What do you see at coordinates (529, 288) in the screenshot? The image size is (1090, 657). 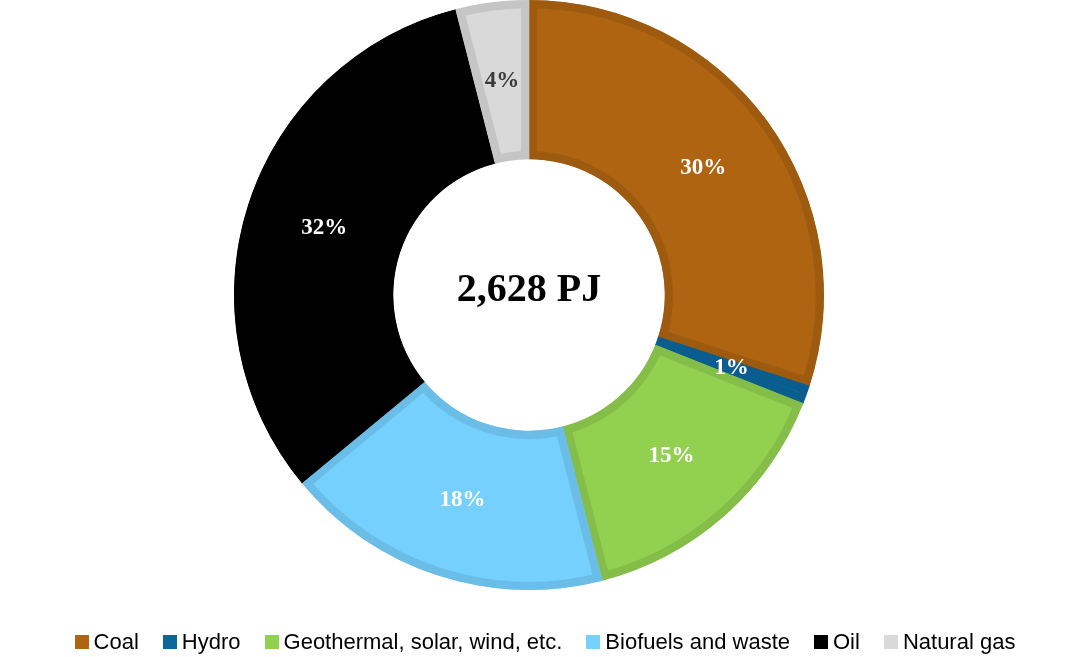 I see `text: 2,628 PJ` at bounding box center [529, 288].